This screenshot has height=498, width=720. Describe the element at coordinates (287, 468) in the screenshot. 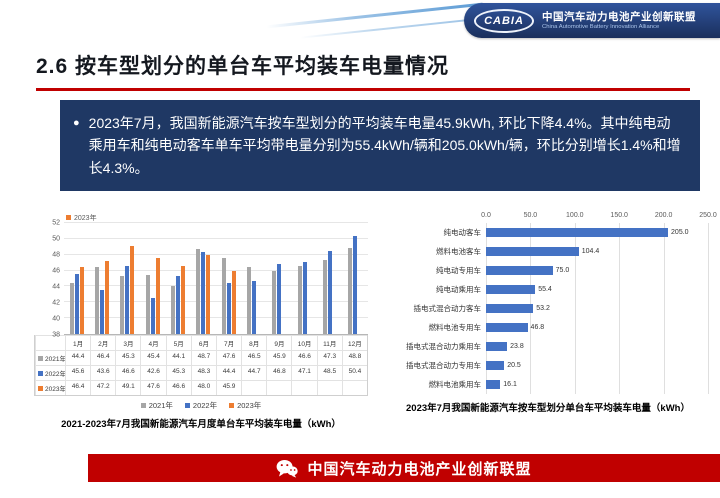

I see `wechat-icon` at that location.